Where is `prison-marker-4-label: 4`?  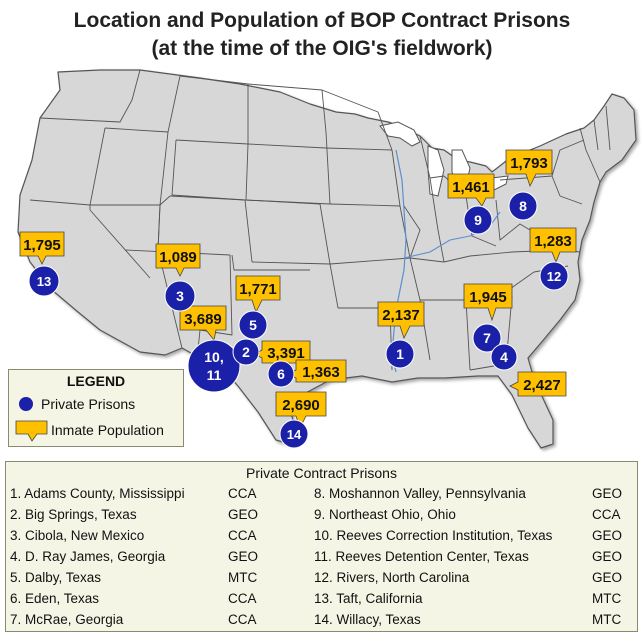 prison-marker-4-label: 4 is located at coordinates (504, 357).